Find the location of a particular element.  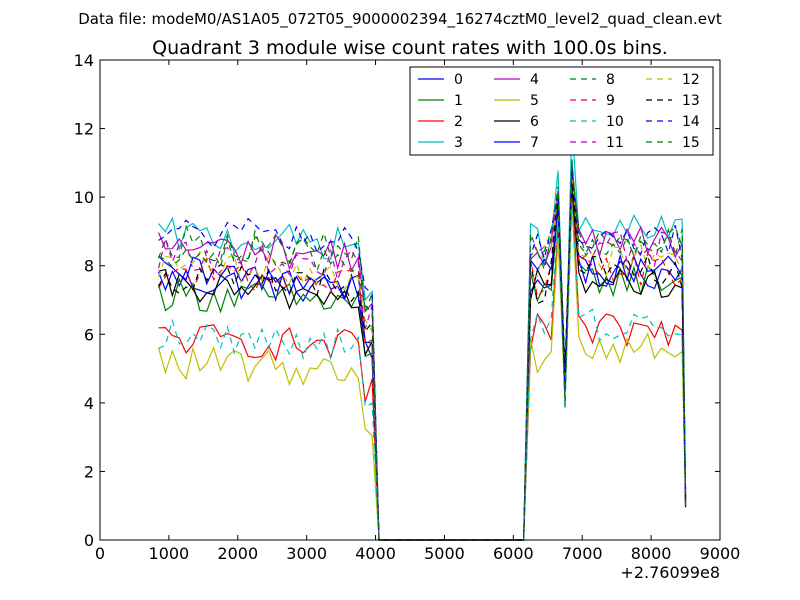

legend-label-6: 6 is located at coordinates (534, 122).